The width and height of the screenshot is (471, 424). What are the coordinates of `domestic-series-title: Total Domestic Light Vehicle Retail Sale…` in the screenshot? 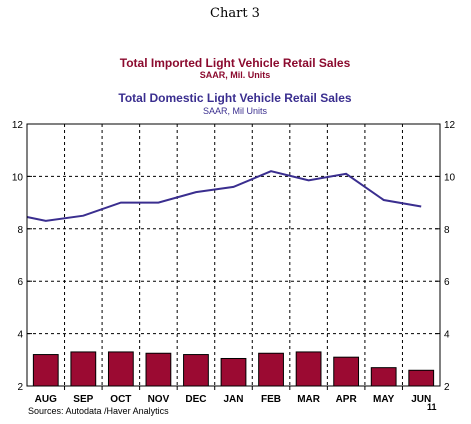 It's located at (235, 98).